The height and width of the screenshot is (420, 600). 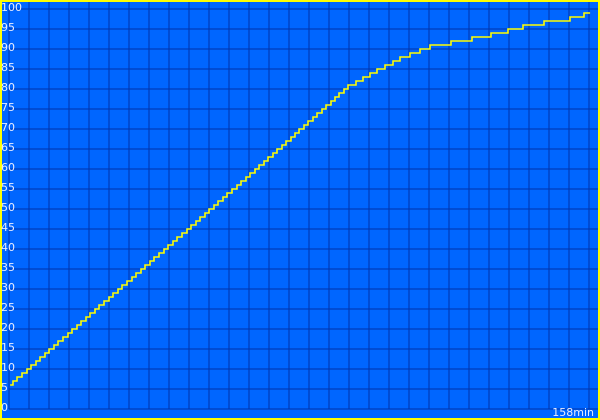 What do you see at coordinates (8, 167) in the screenshot?
I see `y-tick-label: 60` at bounding box center [8, 167].